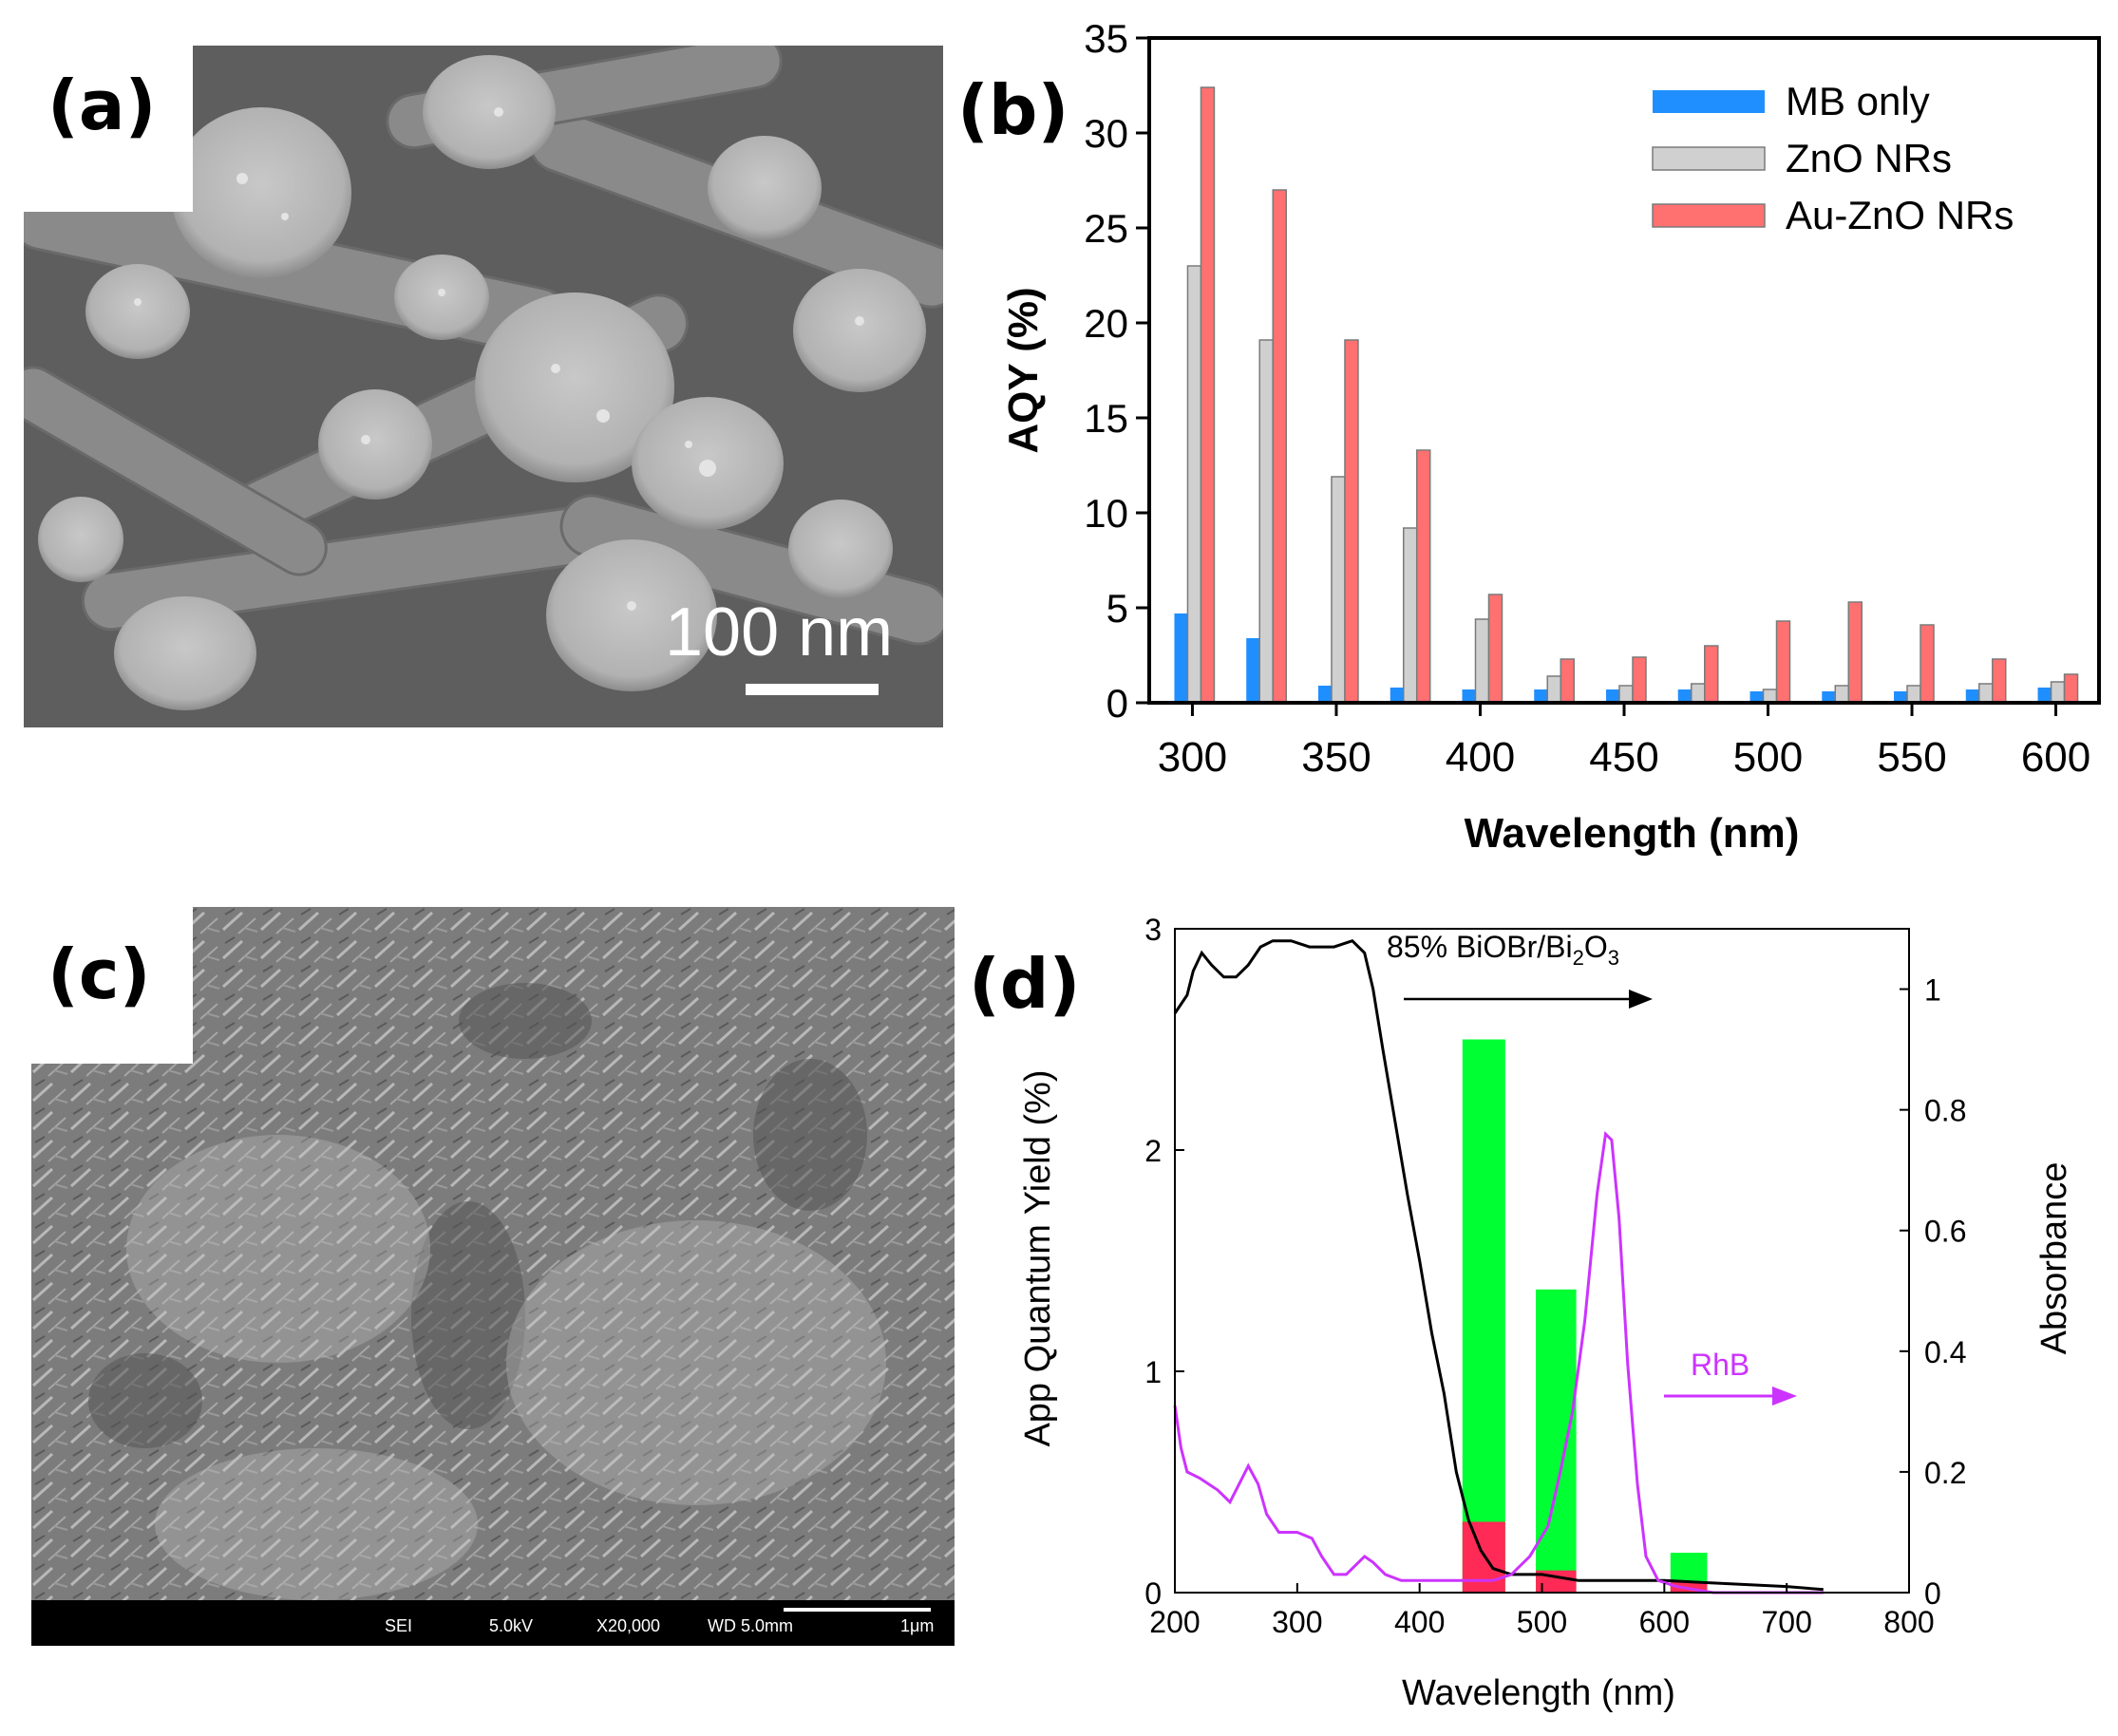 This screenshot has width=2118, height=1736. What do you see at coordinates (99, 974) in the screenshot?
I see `panel-label-c: (c)` at bounding box center [99, 974].